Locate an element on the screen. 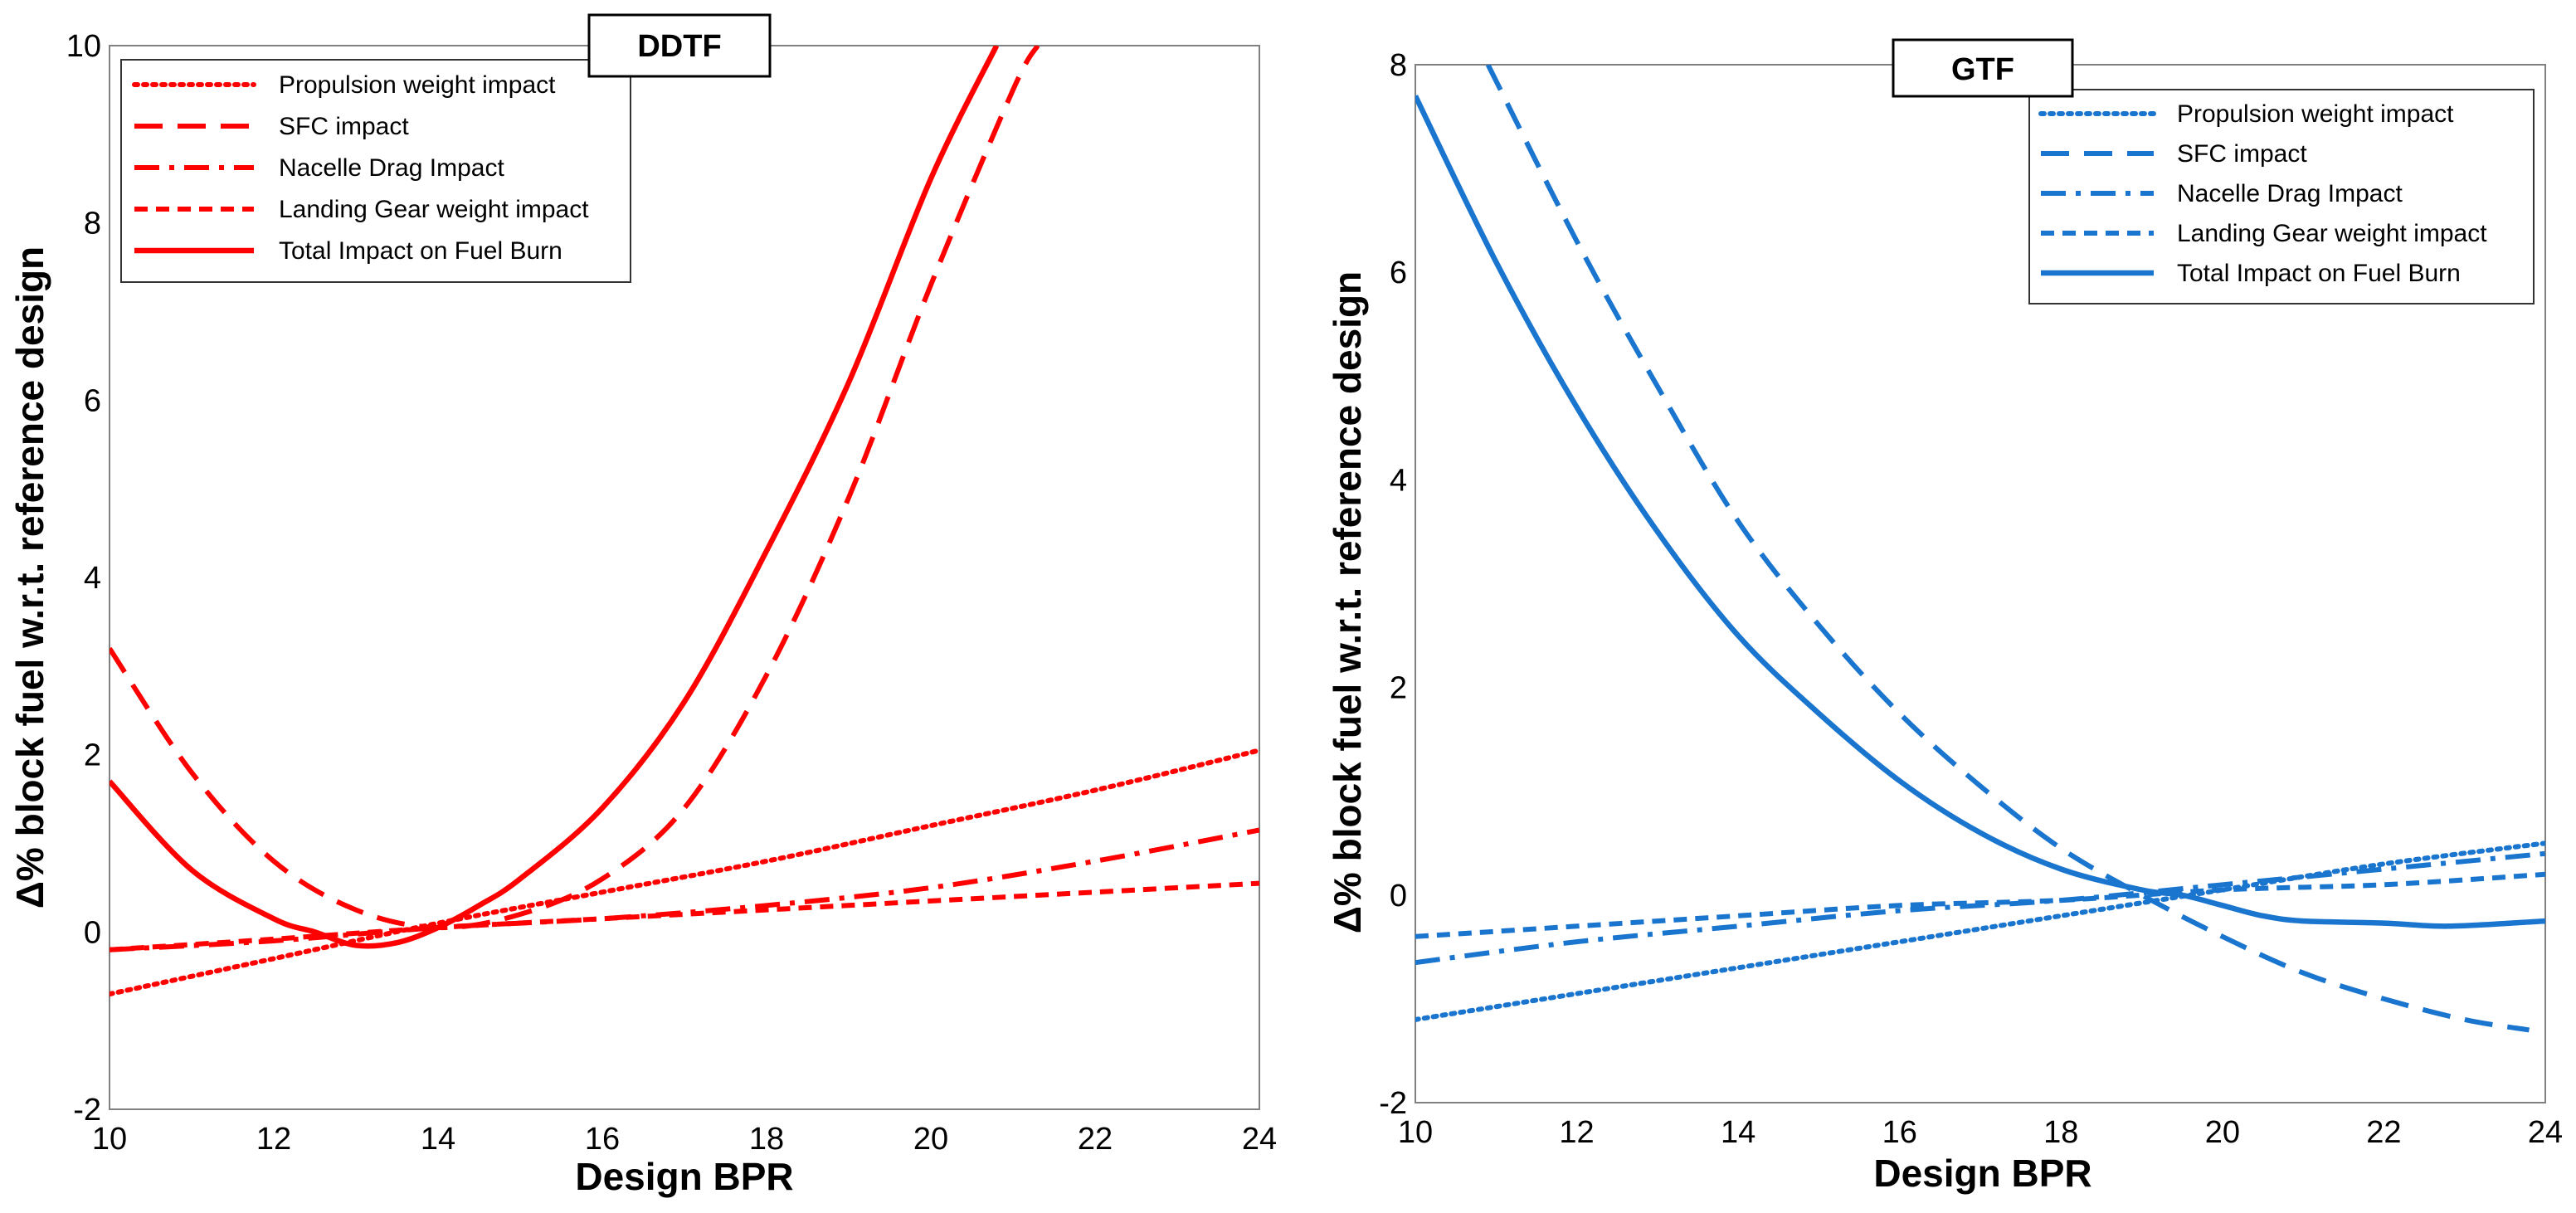 The image size is (2576, 1213). gtf-title: GTF is located at coordinates (1982, 70).